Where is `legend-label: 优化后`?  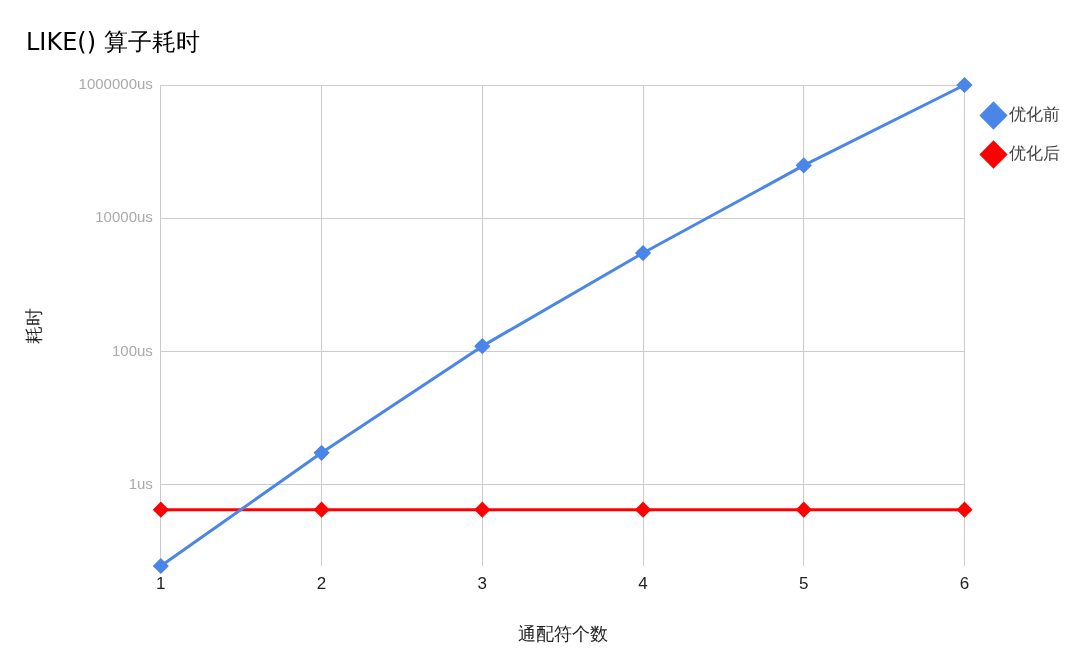
legend-label: 优化后 is located at coordinates (1034, 152).